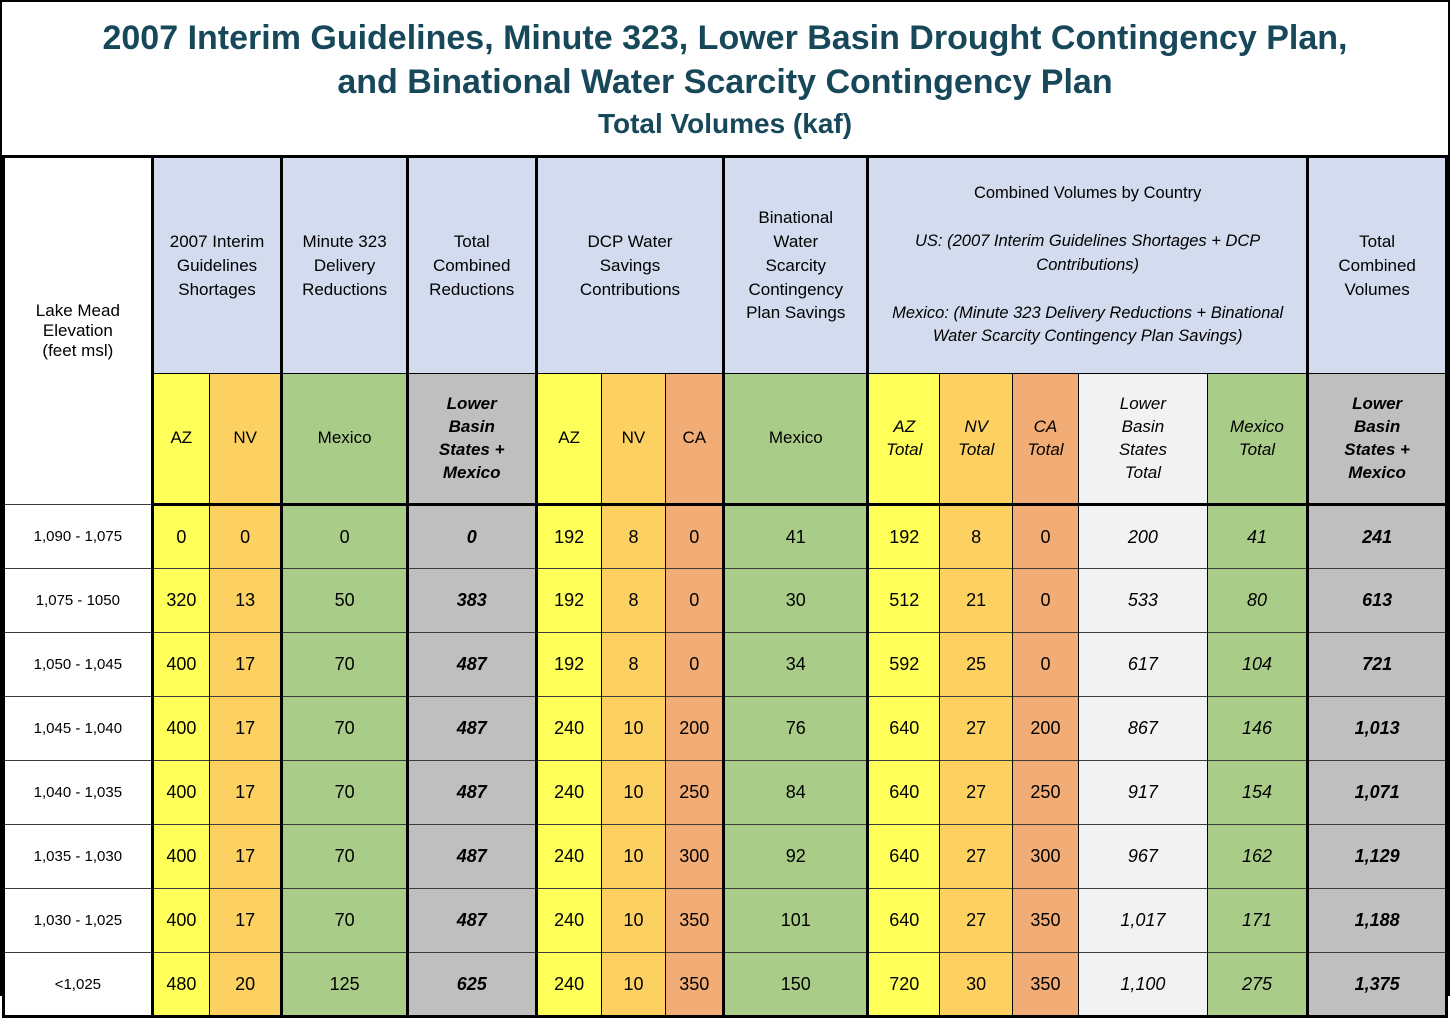  What do you see at coordinates (344, 600) in the screenshot?
I see `value-cell: 50` at bounding box center [344, 600].